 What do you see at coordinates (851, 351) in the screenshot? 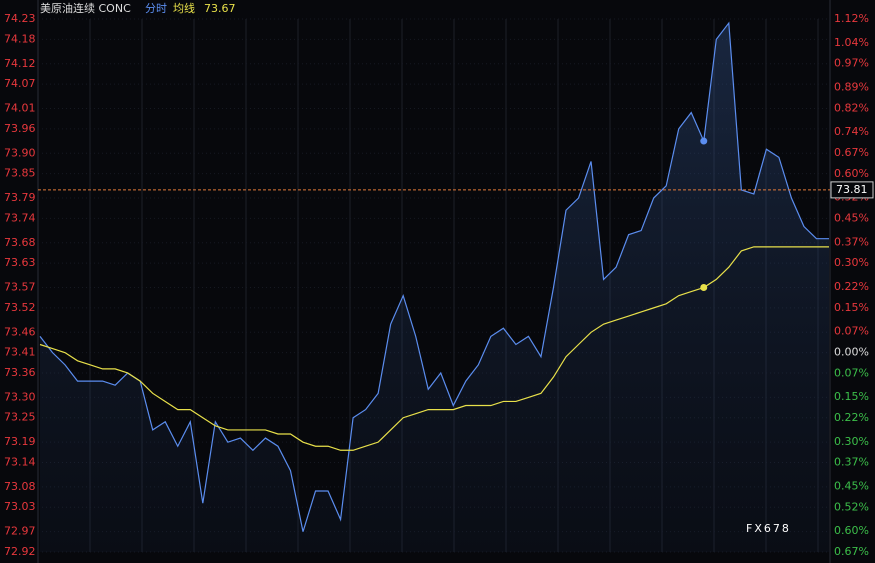
I see `y2-tick-label: 0.00%` at bounding box center [851, 351].